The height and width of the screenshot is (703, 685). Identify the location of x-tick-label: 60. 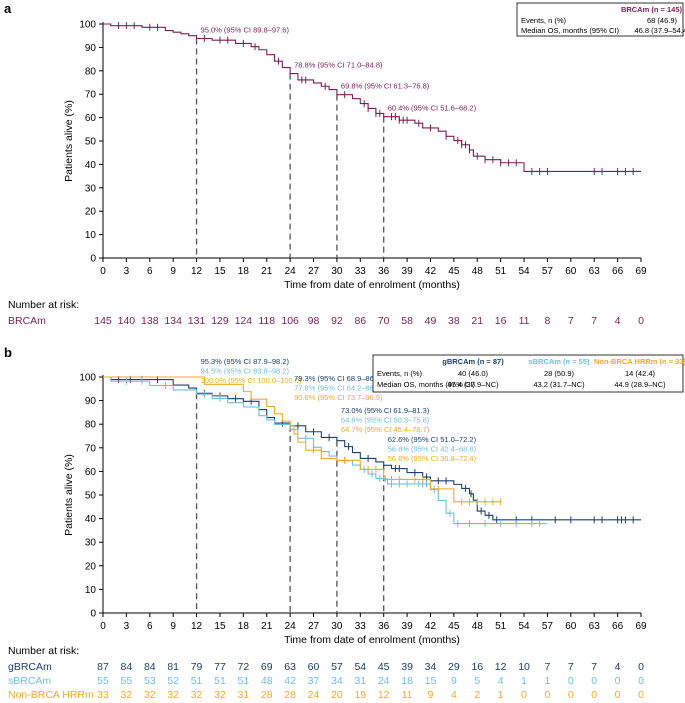
(571, 271).